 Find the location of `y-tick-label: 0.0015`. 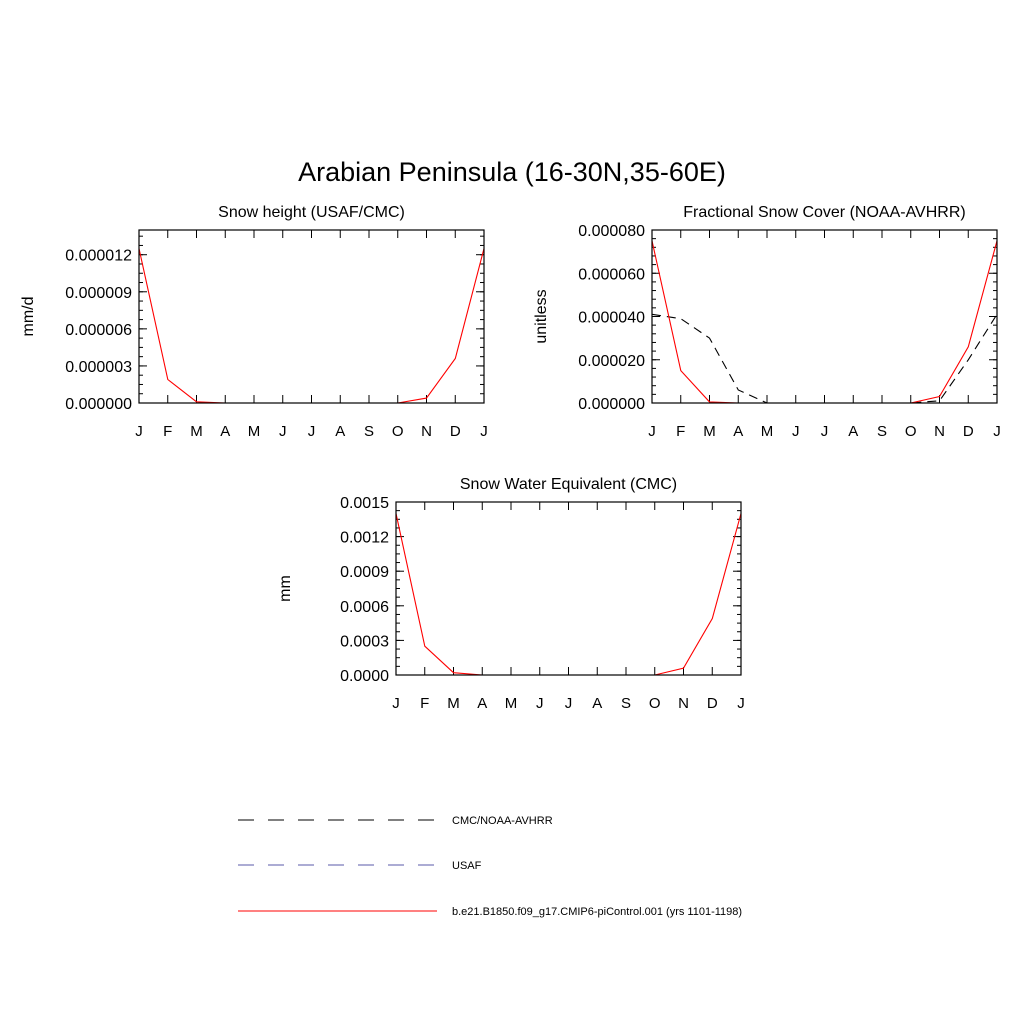

y-tick-label: 0.0015 is located at coordinates (364, 503).